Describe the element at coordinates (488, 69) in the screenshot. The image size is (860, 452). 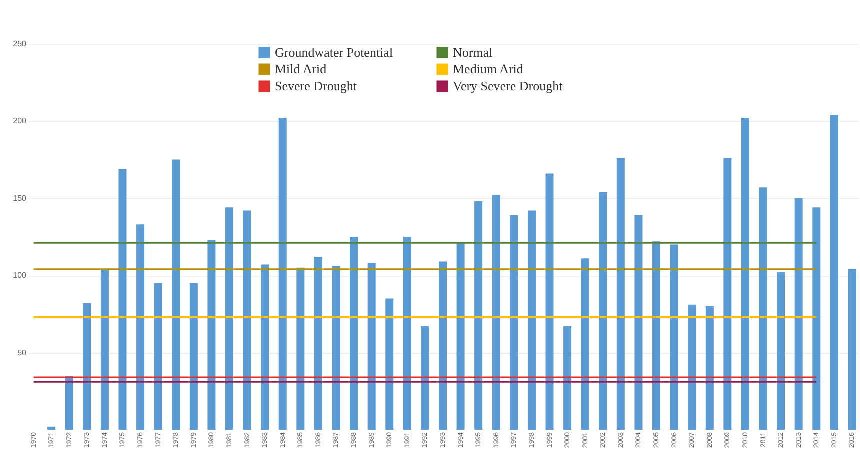
I see `legend-label: Medium Arid` at that location.